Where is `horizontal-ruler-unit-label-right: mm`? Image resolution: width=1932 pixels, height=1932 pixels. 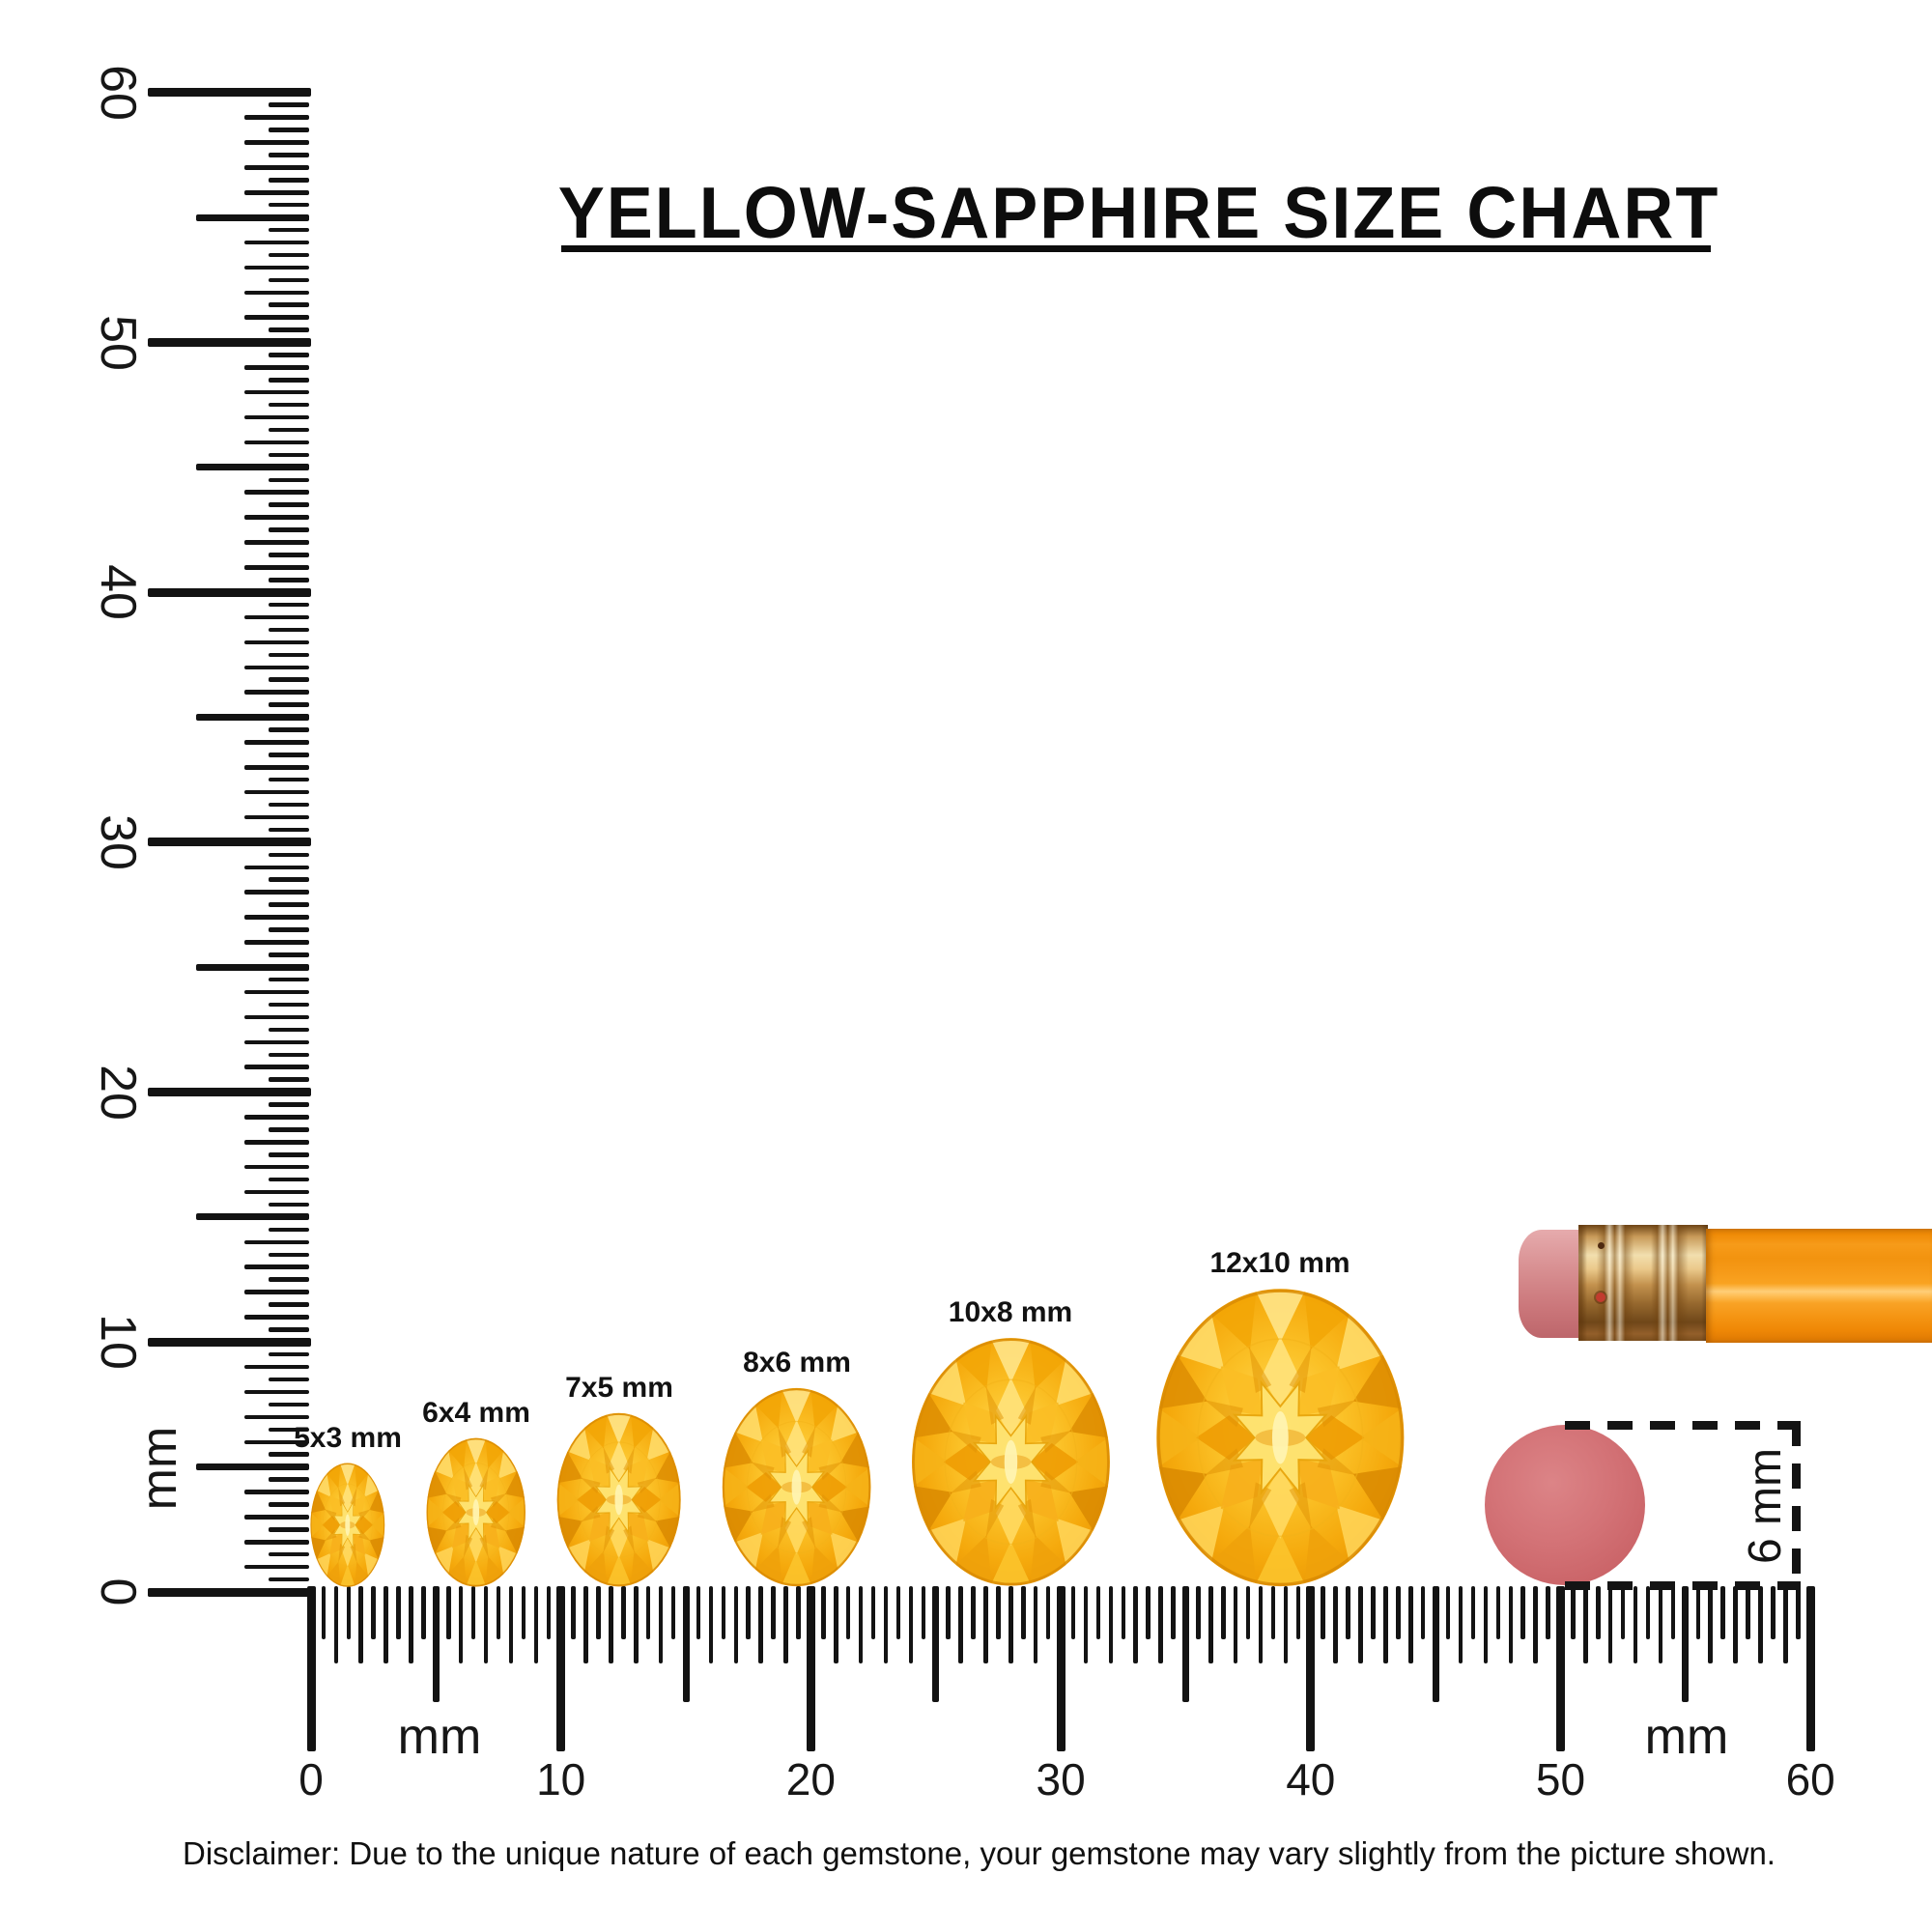
horizontal-ruler-unit-label-right: mm is located at coordinates (1686, 1737).